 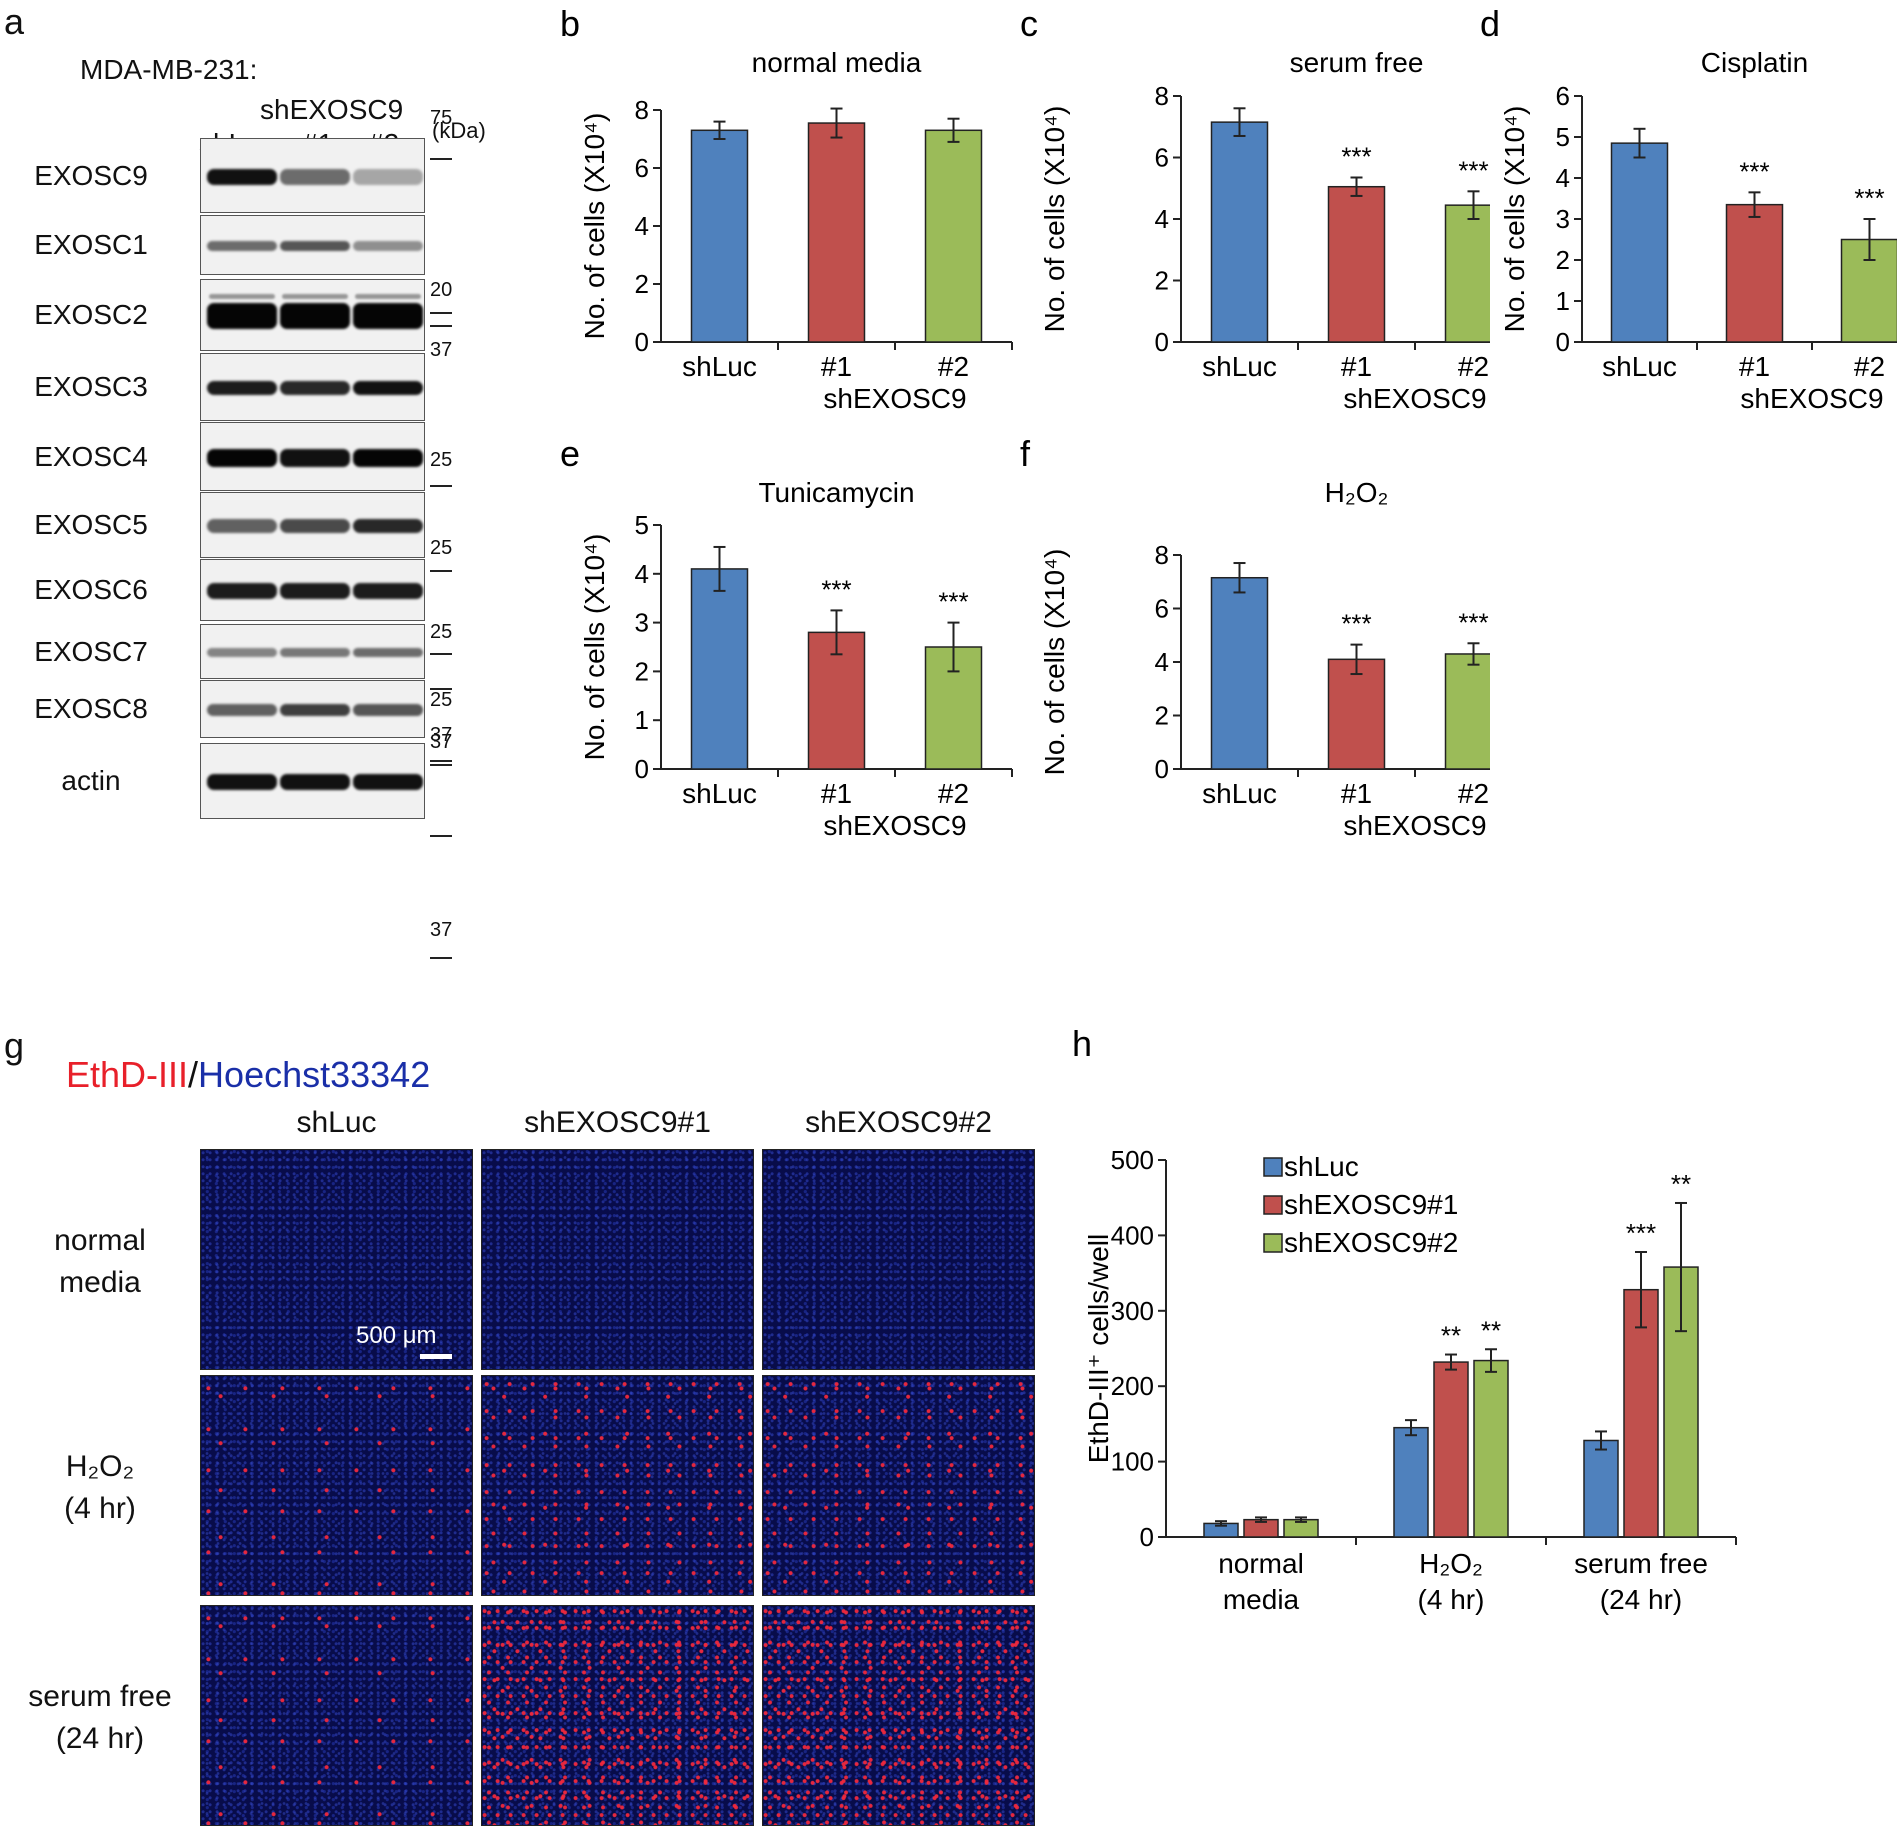 I want to click on significance-marker: **, so click(x=1451, y=1336).